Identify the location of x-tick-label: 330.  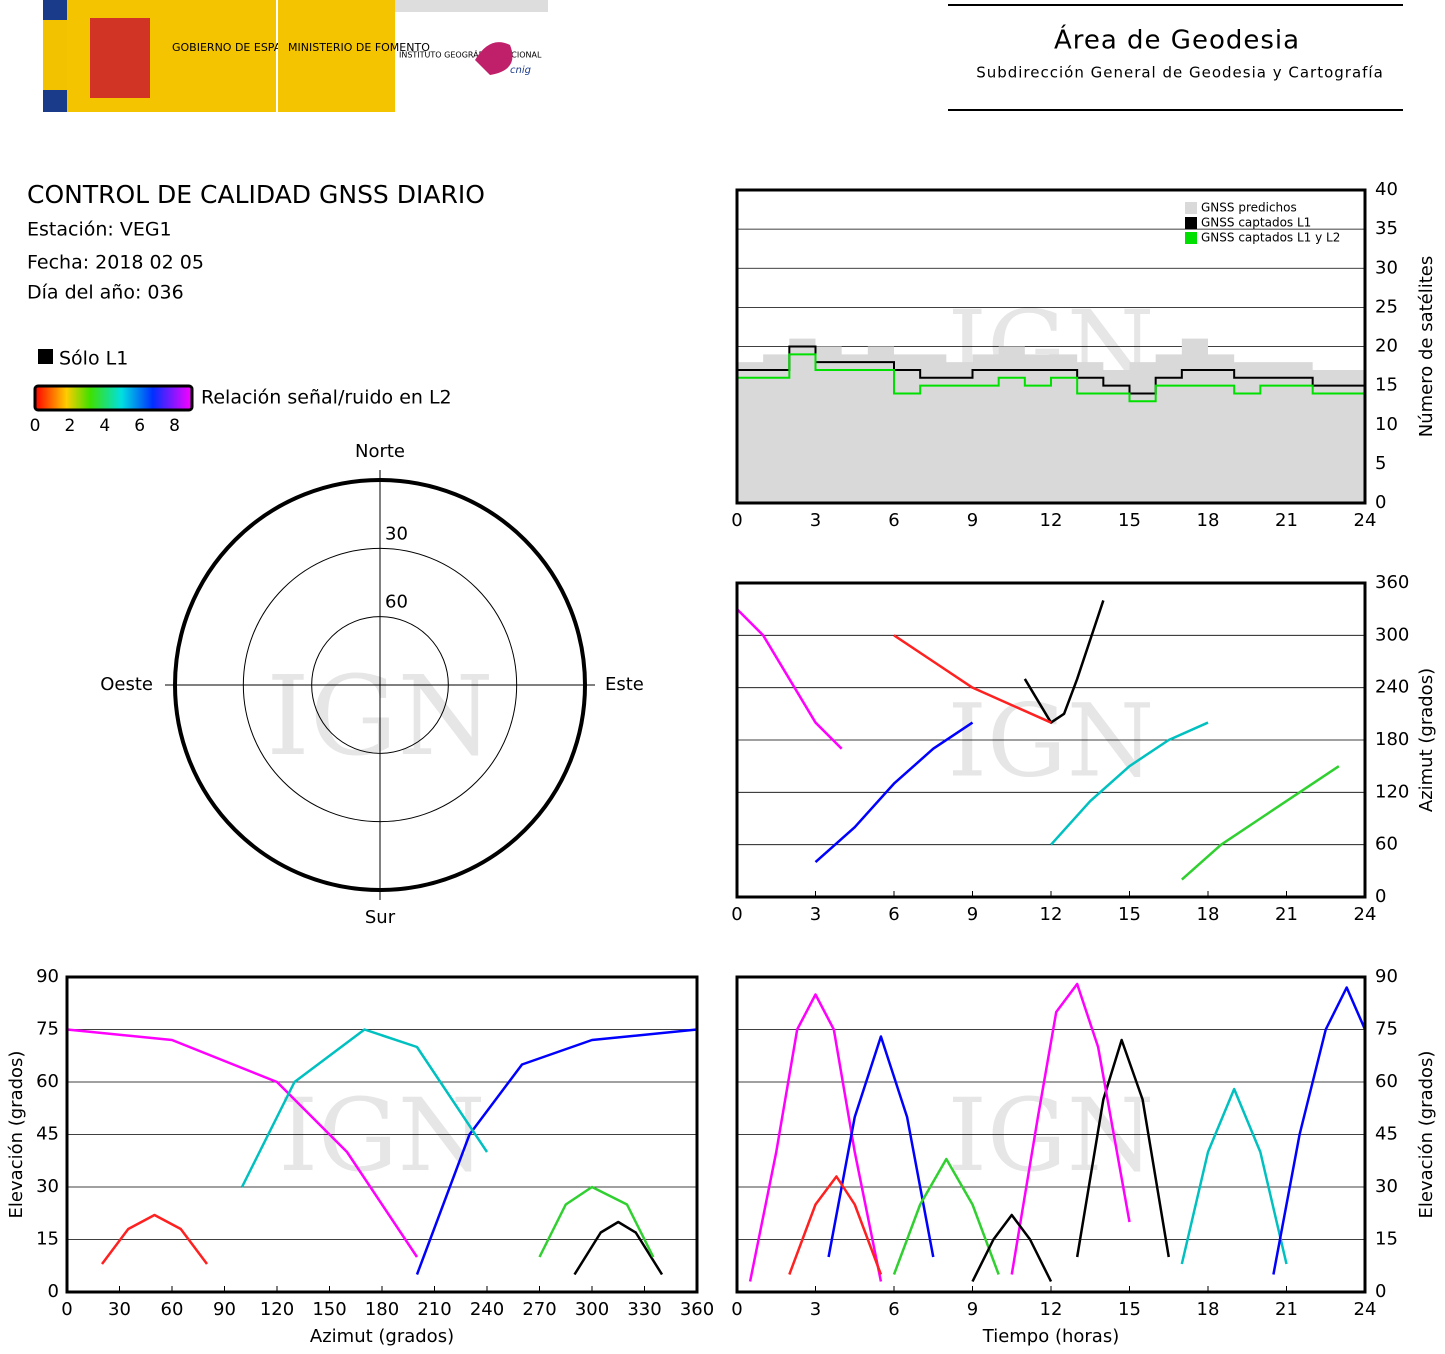
(644, 1309).